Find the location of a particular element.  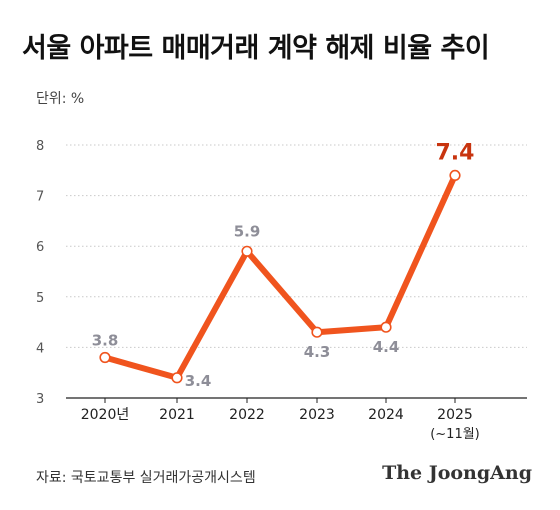

x-tick-label: 2021 is located at coordinates (177, 415).